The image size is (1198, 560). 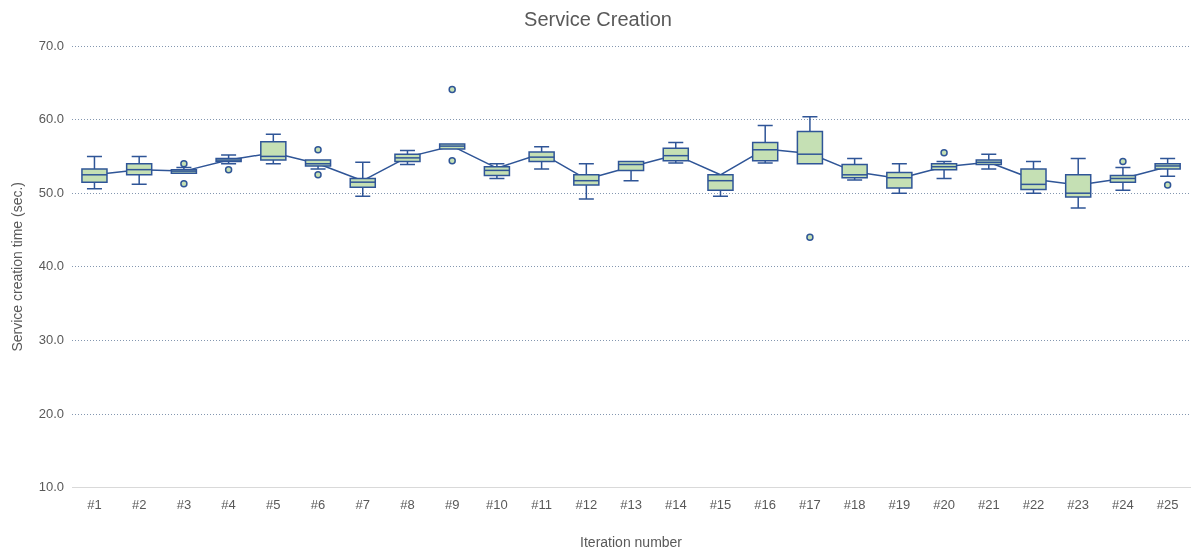 What do you see at coordinates (586, 504) in the screenshot?
I see `x-tick-label: #12` at bounding box center [586, 504].